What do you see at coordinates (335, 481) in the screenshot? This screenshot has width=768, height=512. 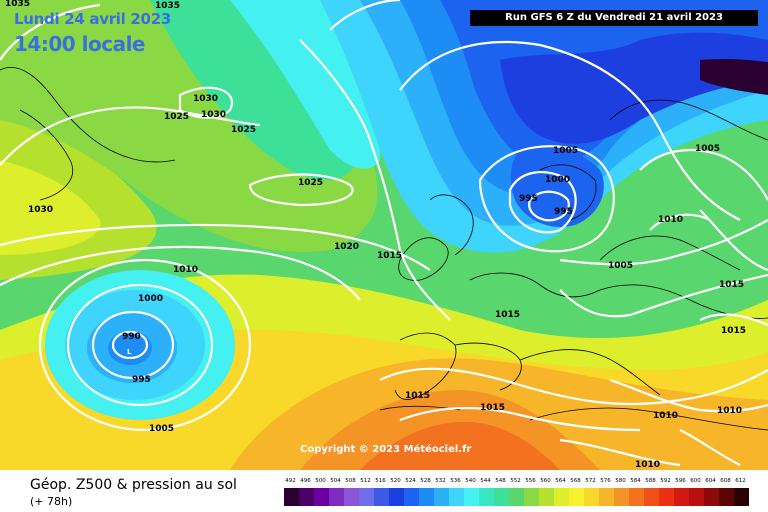 I see `legend-label: 504` at bounding box center [335, 481].